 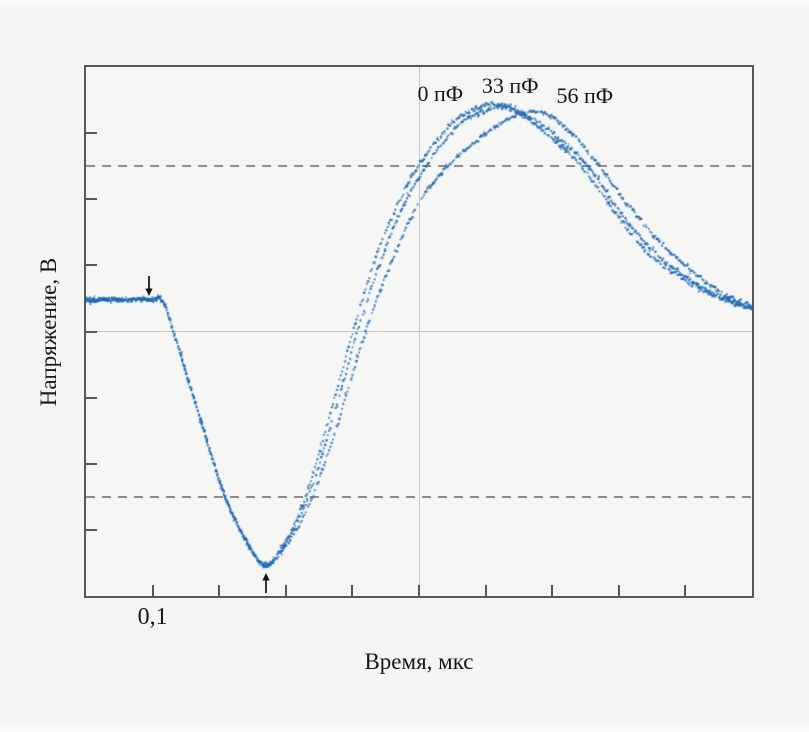 I want to click on page-edge-top, so click(x=404, y=2).